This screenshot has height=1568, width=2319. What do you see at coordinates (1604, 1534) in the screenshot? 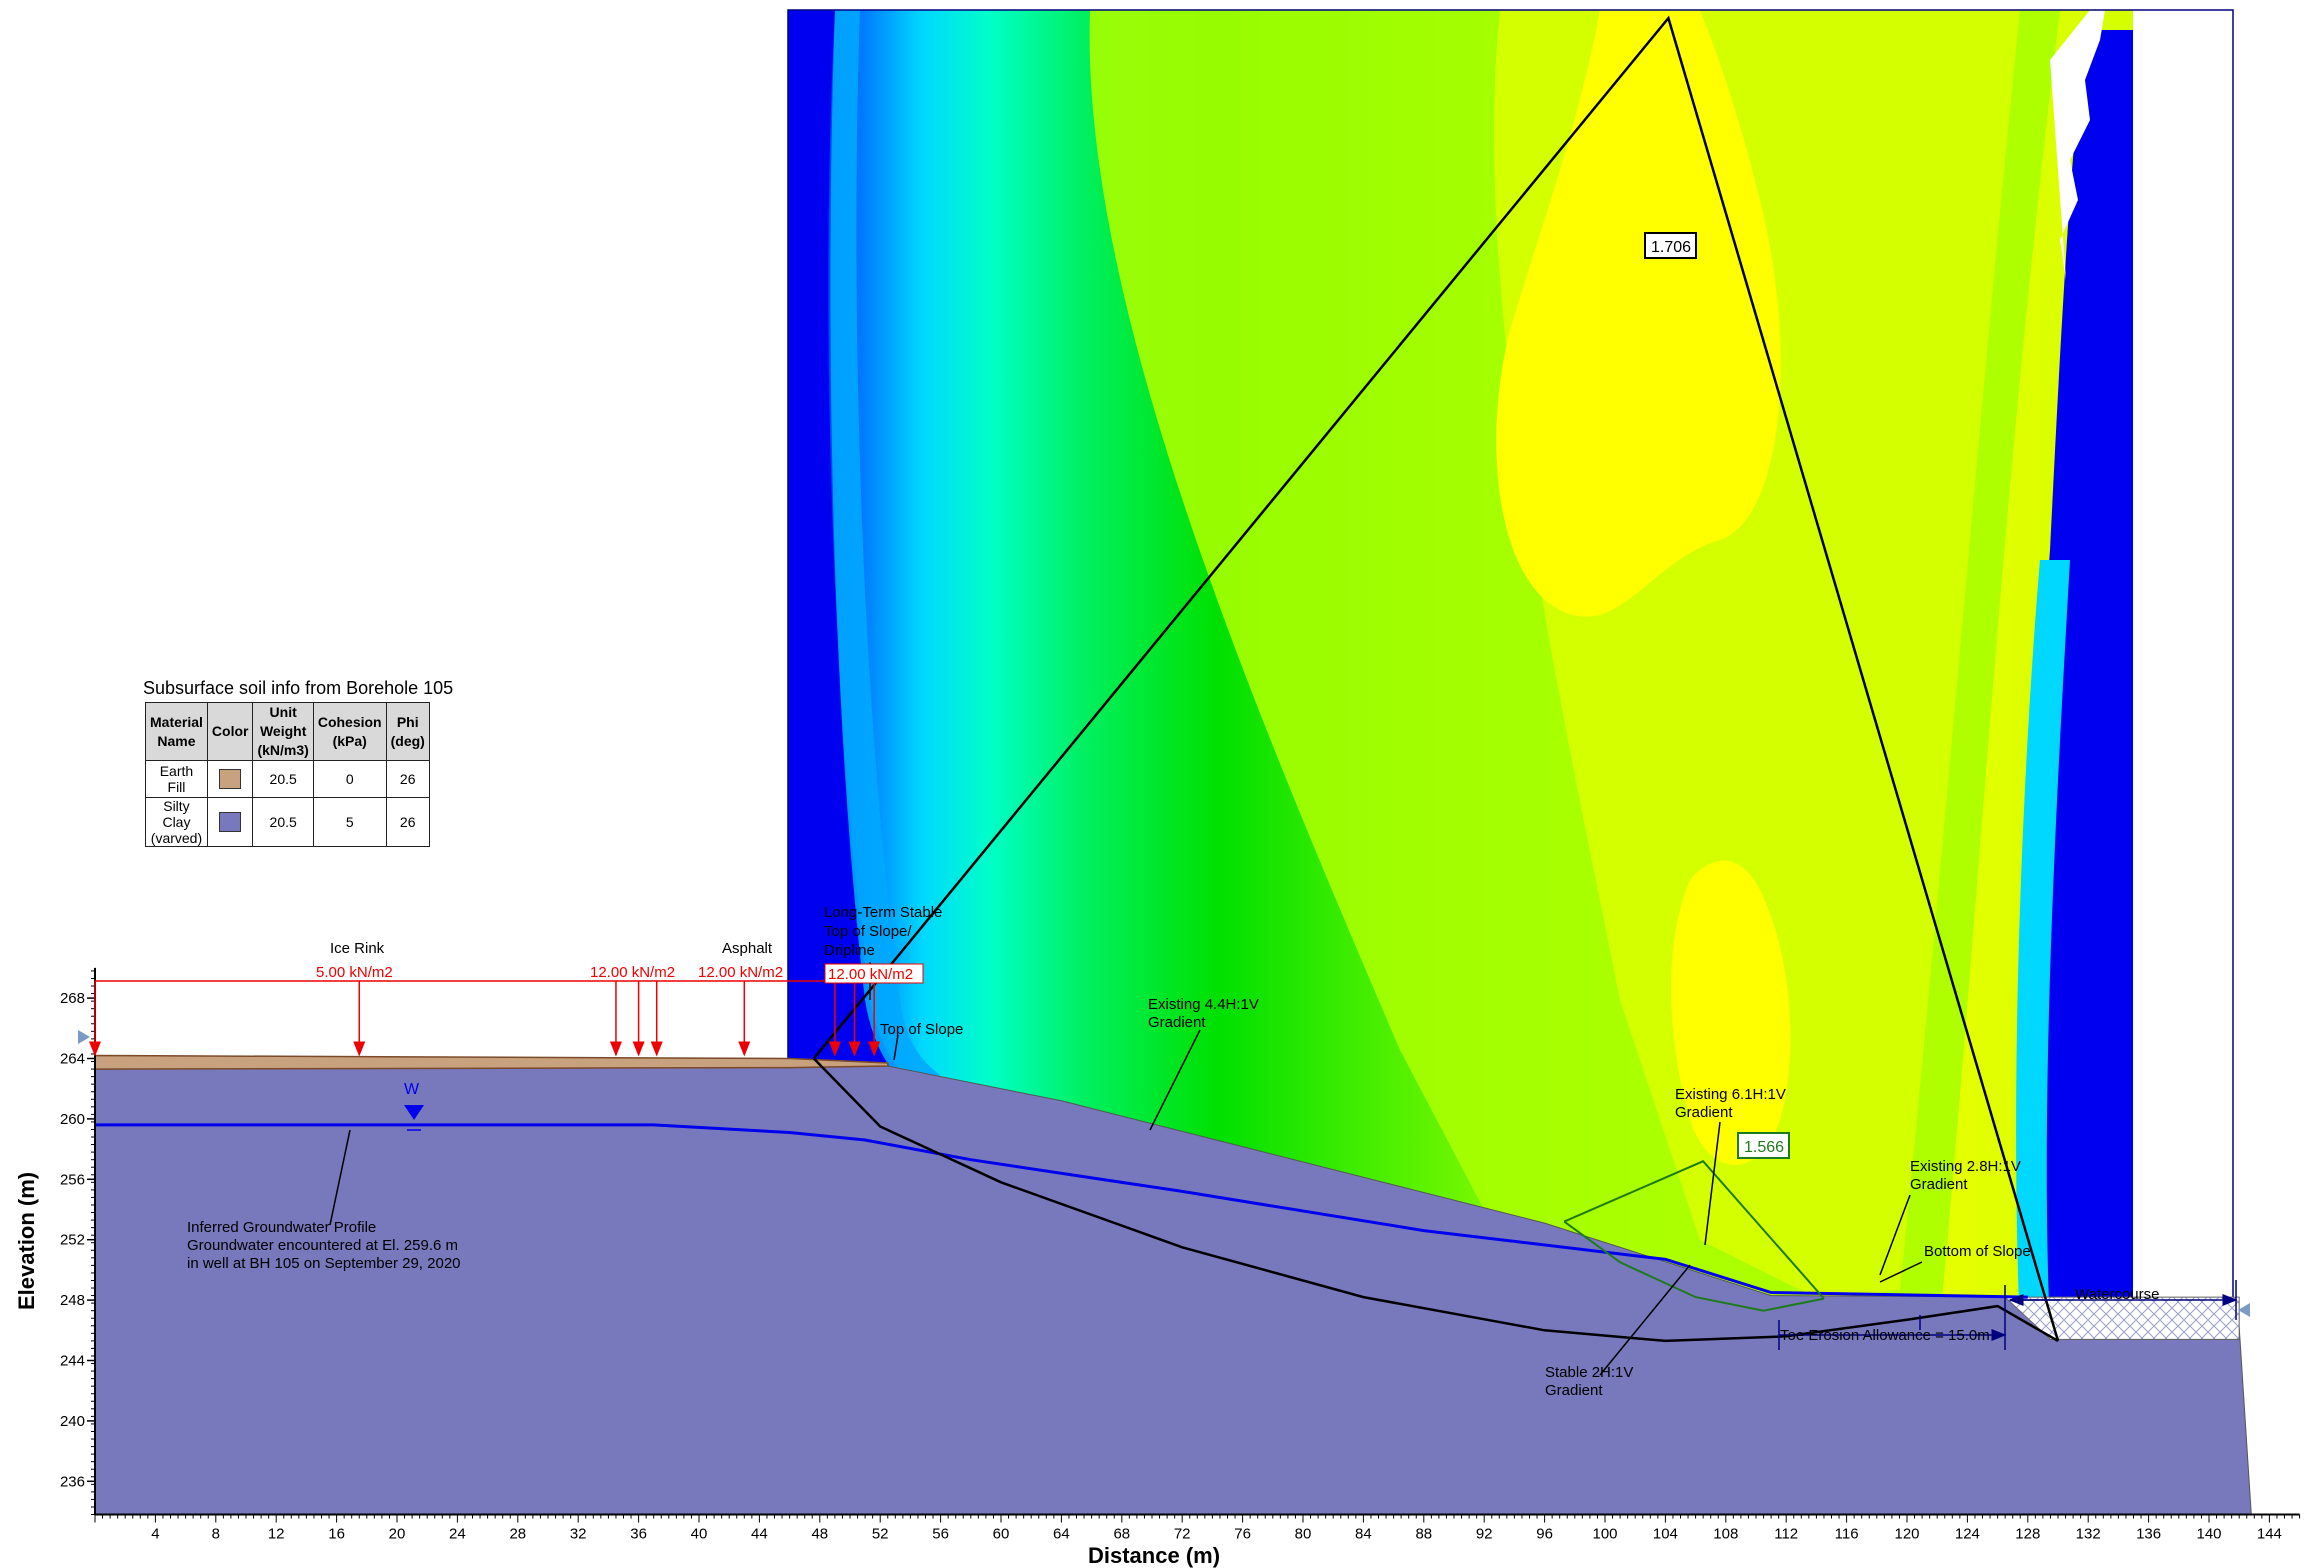
I see `x-tick-label: 100` at bounding box center [1604, 1534].